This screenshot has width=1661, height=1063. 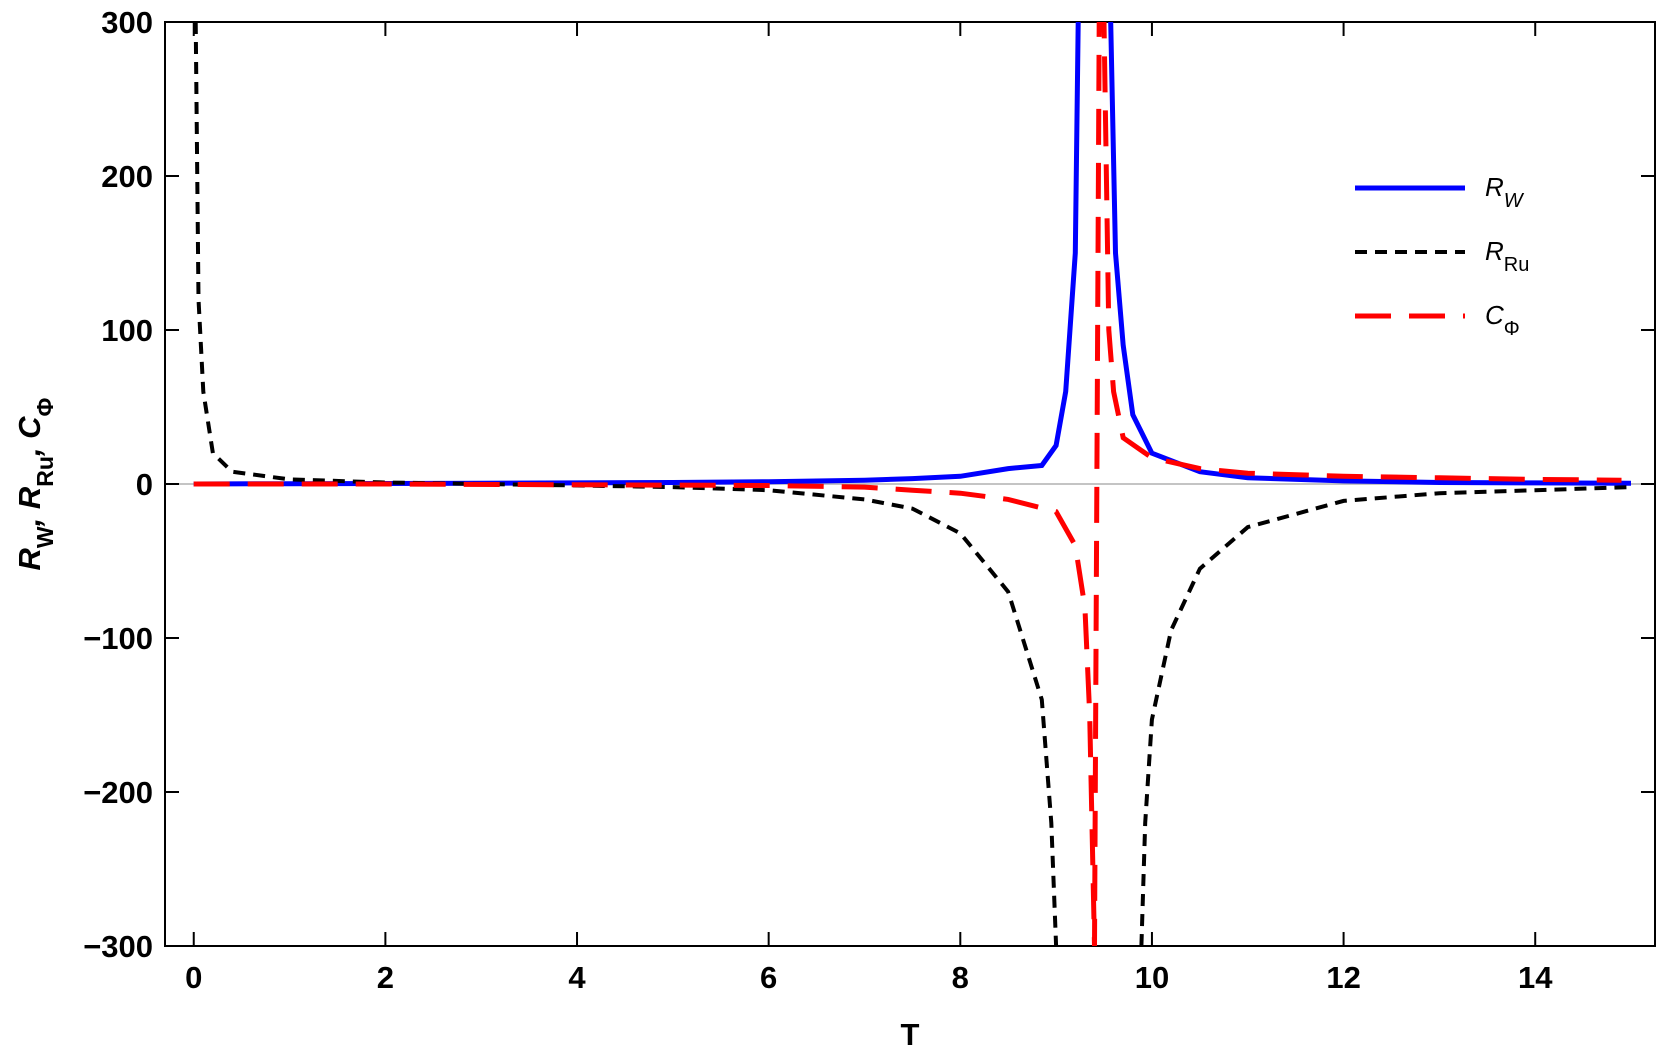 I want to click on y-axis-title-part: , R, so click(x=29, y=506).